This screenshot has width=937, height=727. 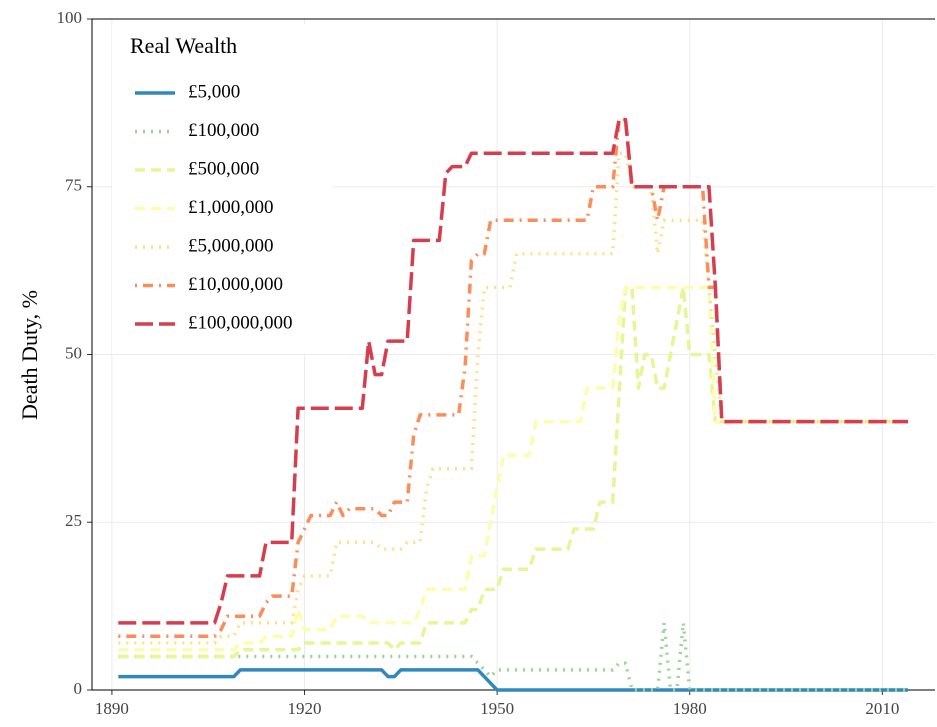 I want to click on x-tick-label: 1890, so click(x=112, y=708).